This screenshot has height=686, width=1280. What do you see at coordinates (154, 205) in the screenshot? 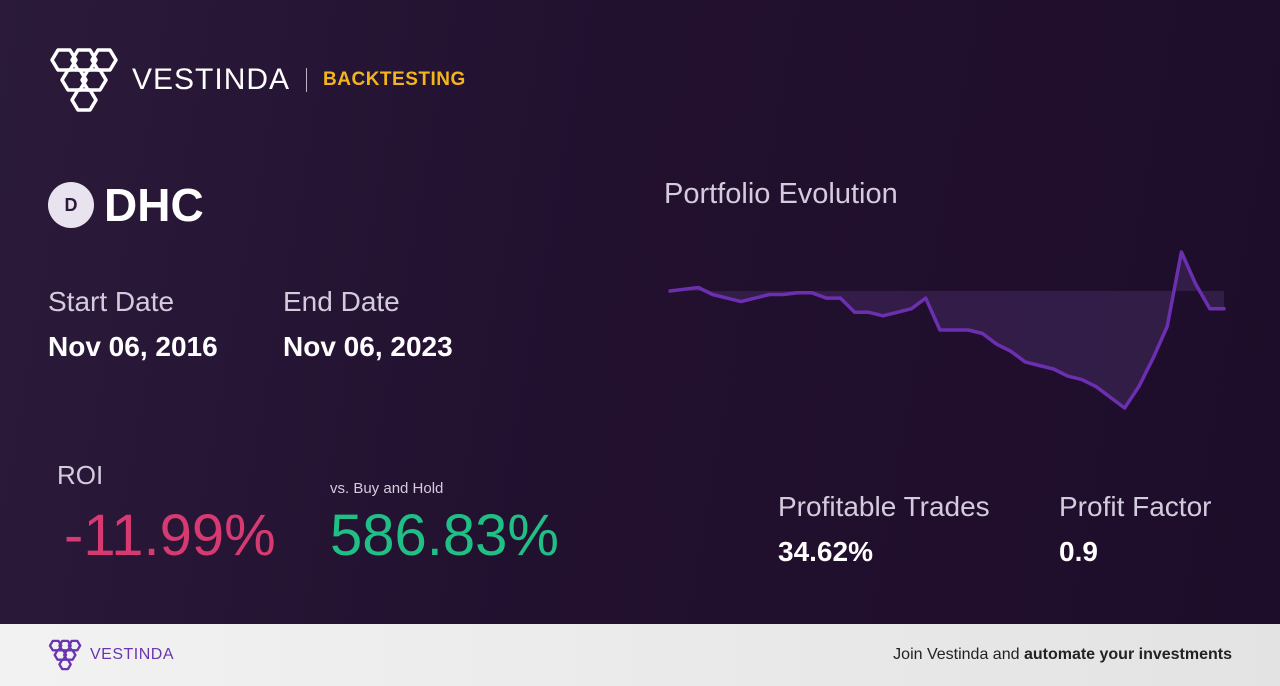
I see `ticker-symbol: DHC` at bounding box center [154, 205].